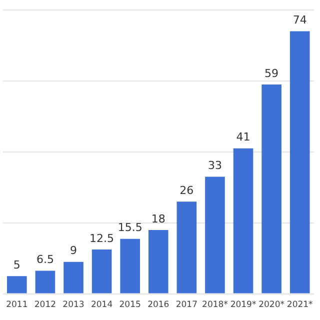  What do you see at coordinates (158, 219) in the screenshot?
I see `data-label: 18` at bounding box center [158, 219].